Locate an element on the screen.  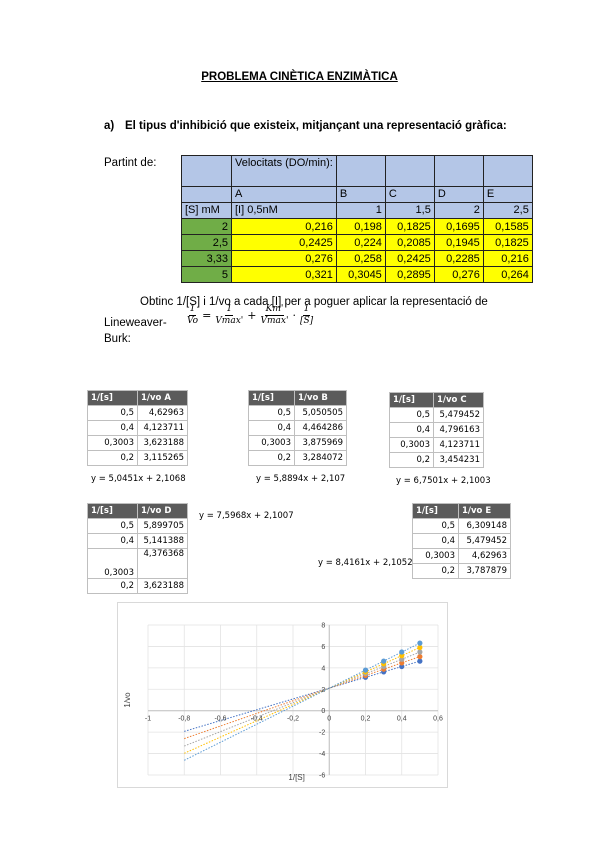
lineweaver-burk-formula: 1 Vo = 1 Vmax' + Km' Vmax' · 1 [S] is located at coordinates (250, 315).